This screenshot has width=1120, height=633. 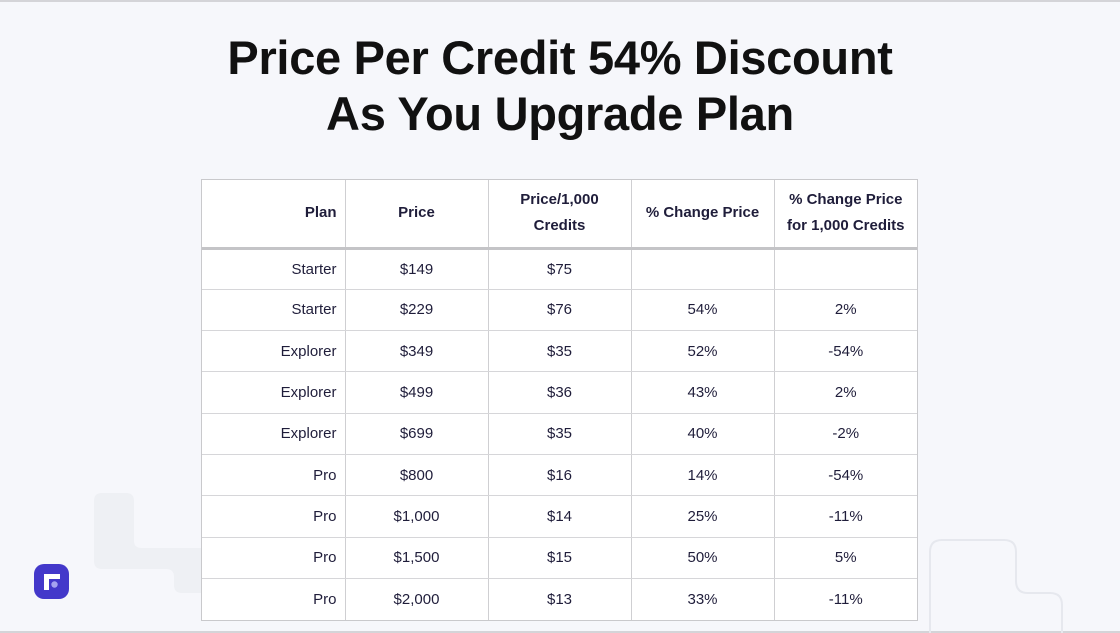 I want to click on cell-price: $1,500, so click(x=417, y=558).